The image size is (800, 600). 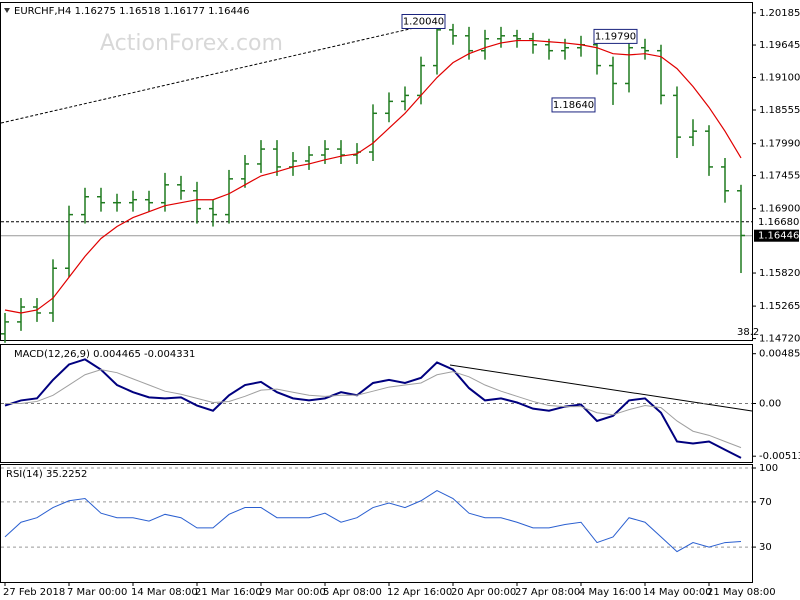 I want to click on y-tick-label: 70, so click(x=765, y=502).